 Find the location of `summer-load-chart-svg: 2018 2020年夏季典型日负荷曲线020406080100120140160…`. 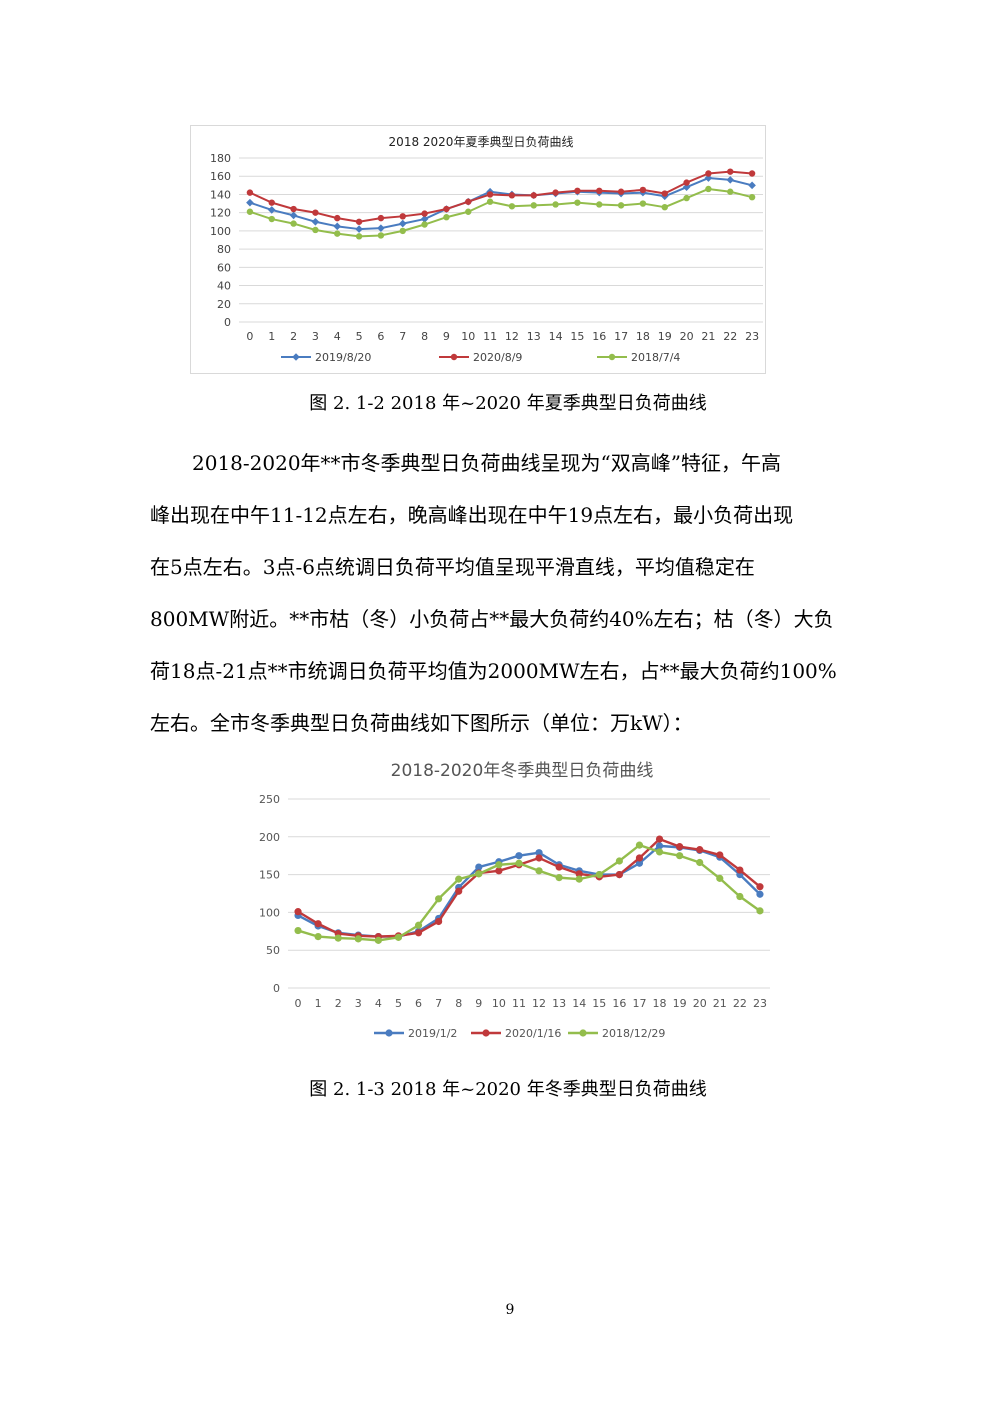

summer-load-chart-svg: 2018 2020年夏季典型日负荷曲线020406080100120140160… is located at coordinates (486, 249).